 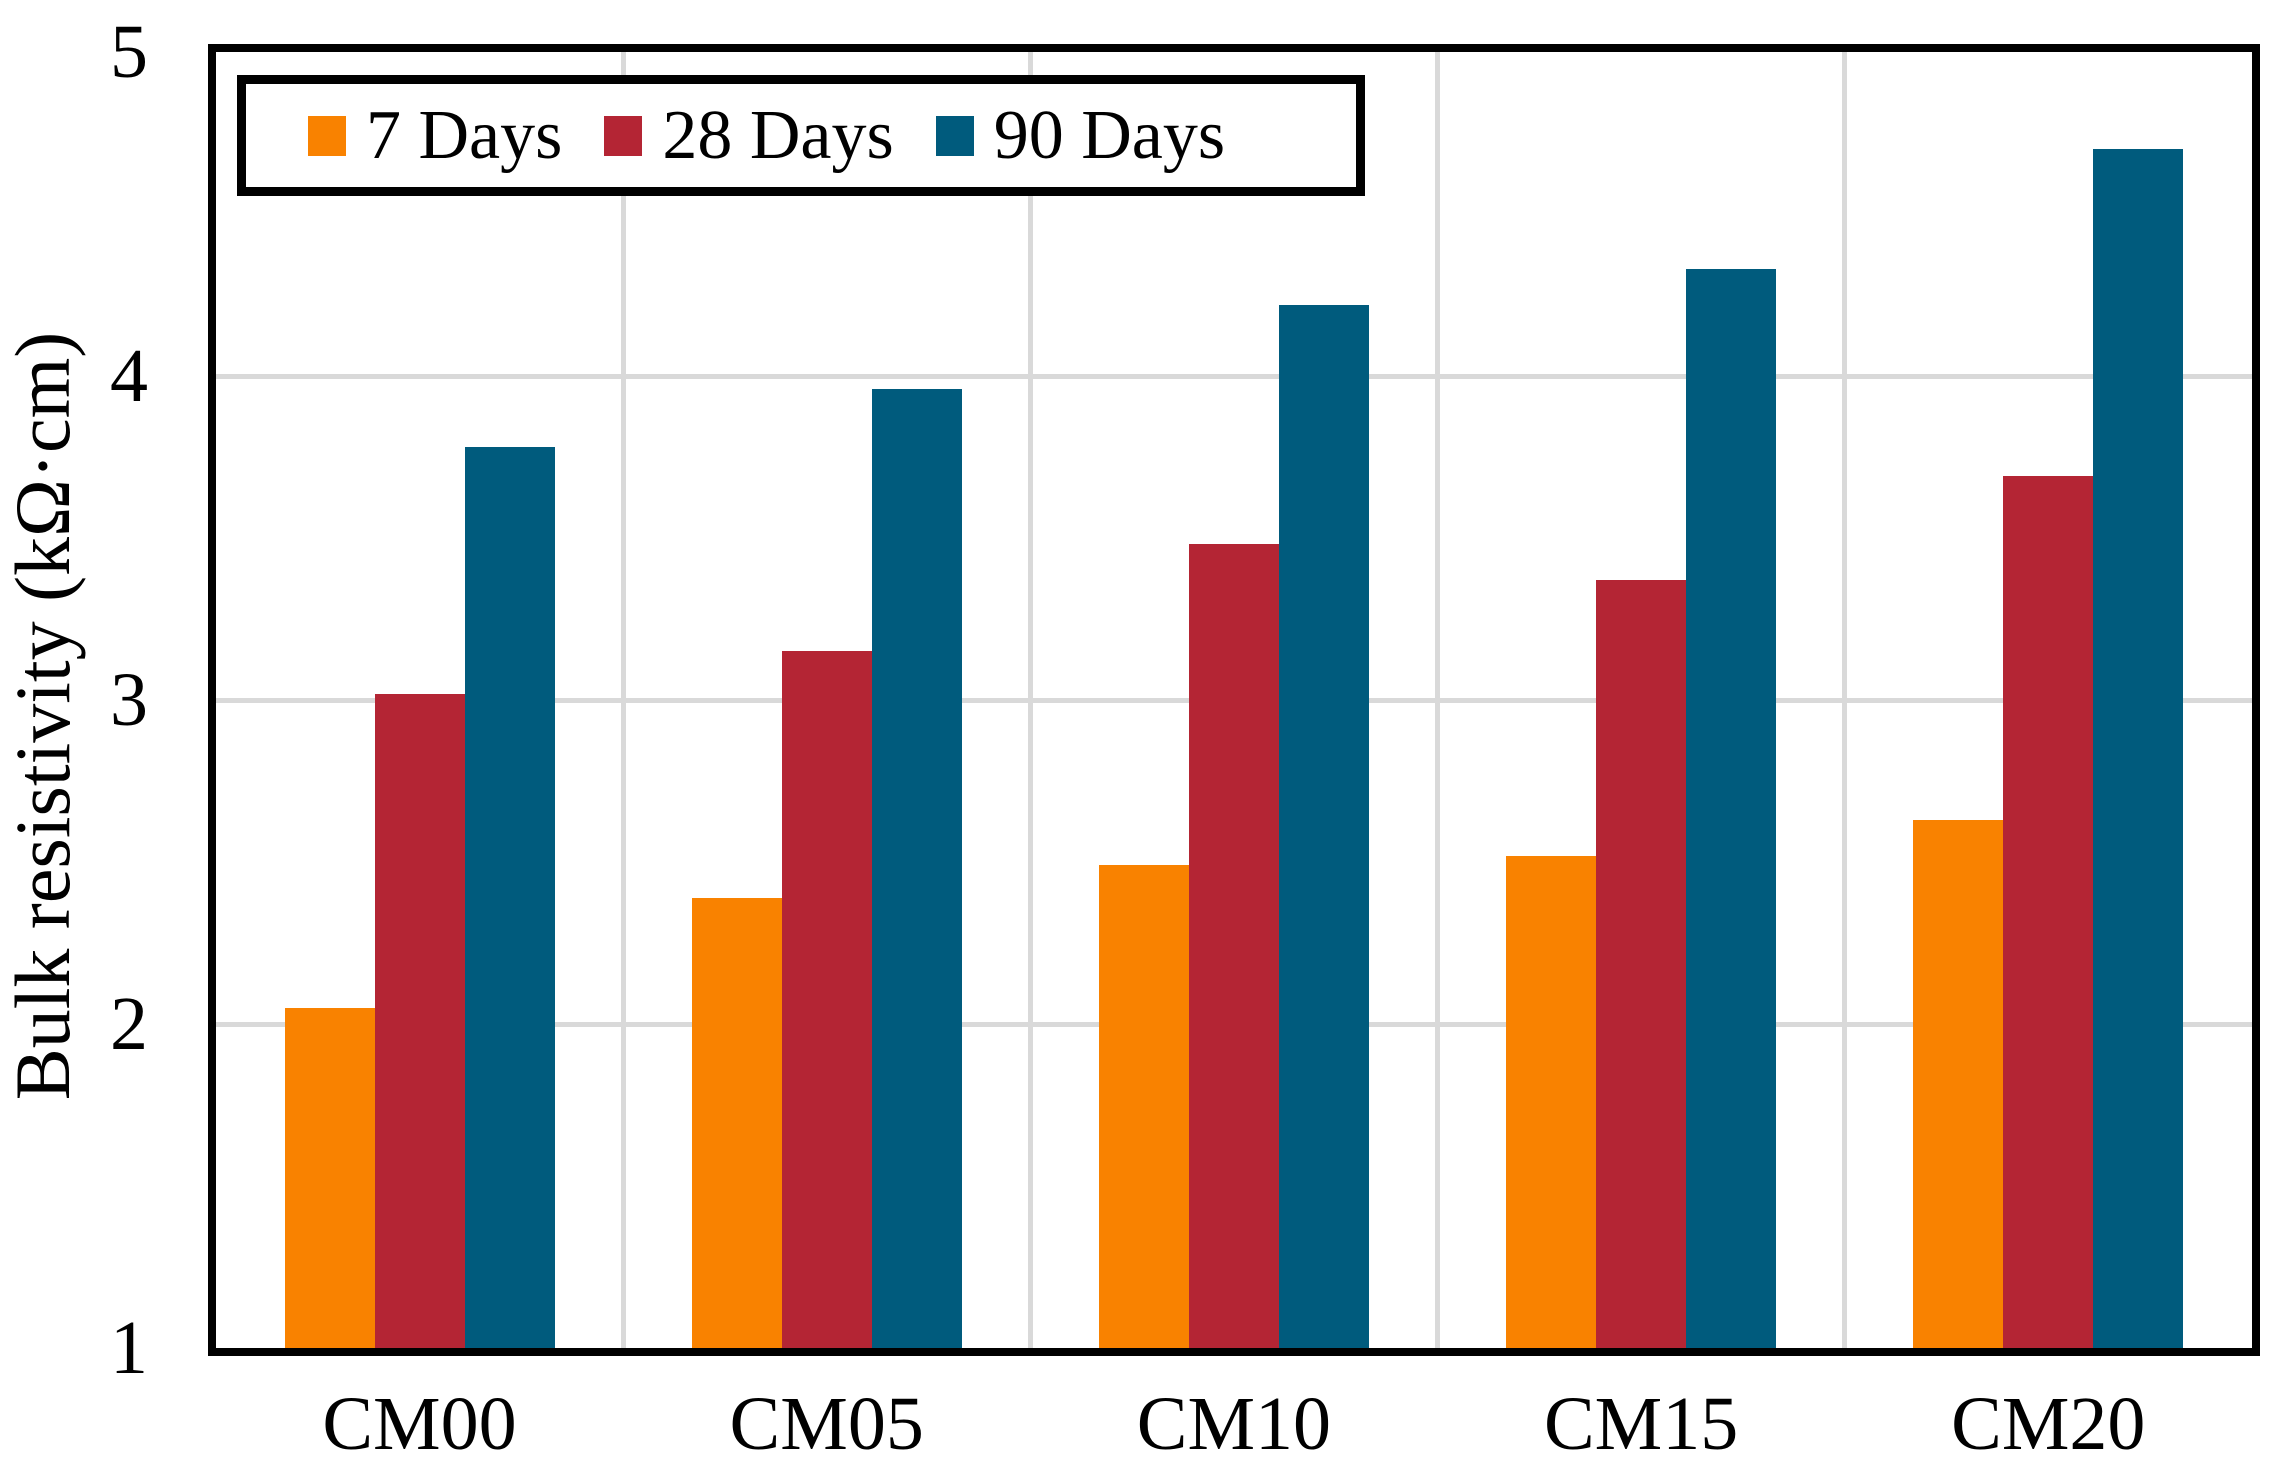 I want to click on bar-cm05-90-days, so click(x=916, y=868).